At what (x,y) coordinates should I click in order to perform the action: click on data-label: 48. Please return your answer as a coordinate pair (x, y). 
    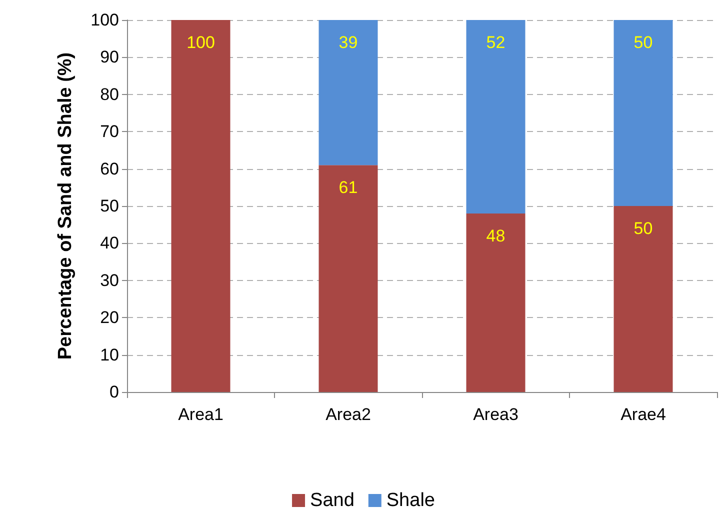
    Looking at the image, I should click on (496, 236).